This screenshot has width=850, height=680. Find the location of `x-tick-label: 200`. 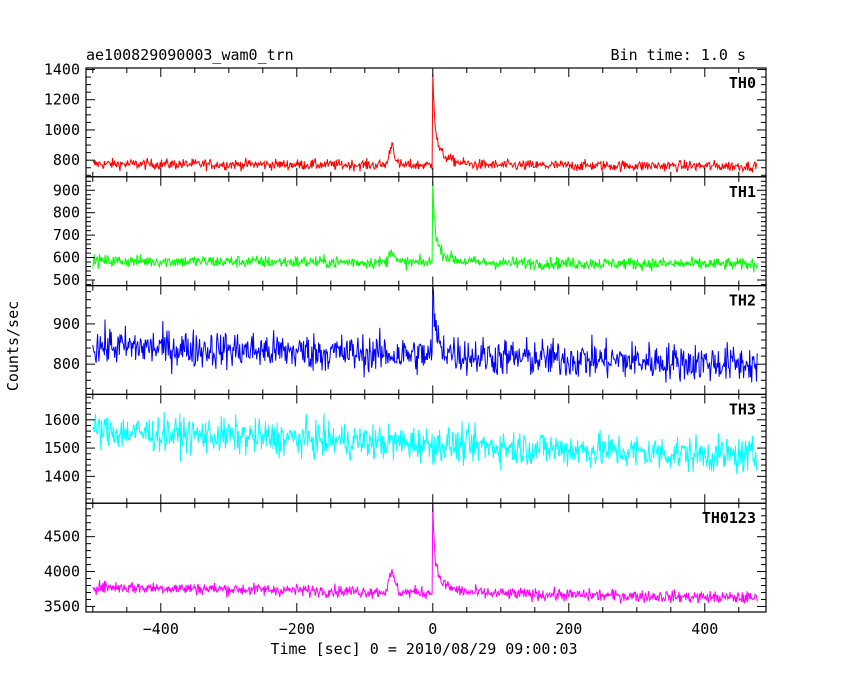

x-tick-label: 200 is located at coordinates (568, 629).